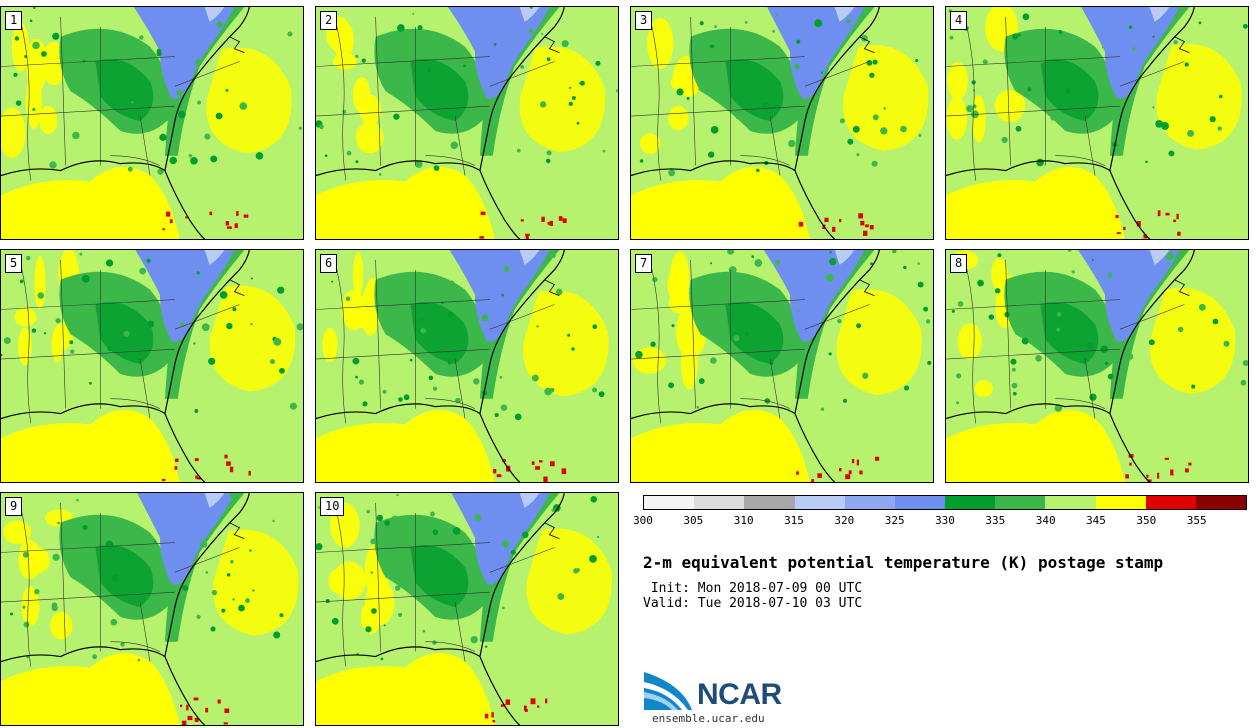  What do you see at coordinates (844, 520) in the screenshot?
I see `colorbar-tick-label: 320` at bounding box center [844, 520].